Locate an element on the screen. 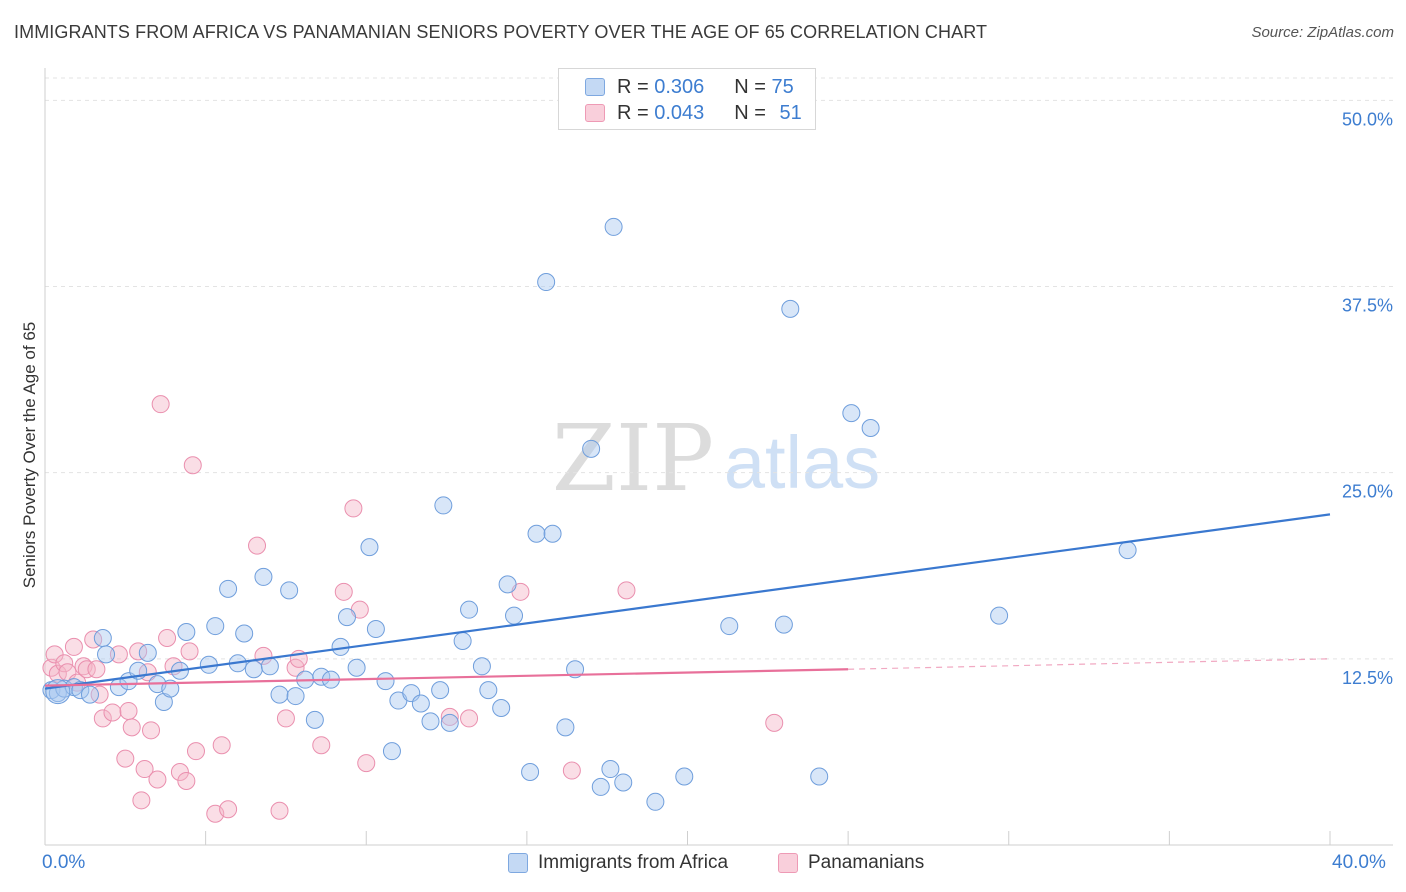  n-value: 51 is located at coordinates (790, 112).